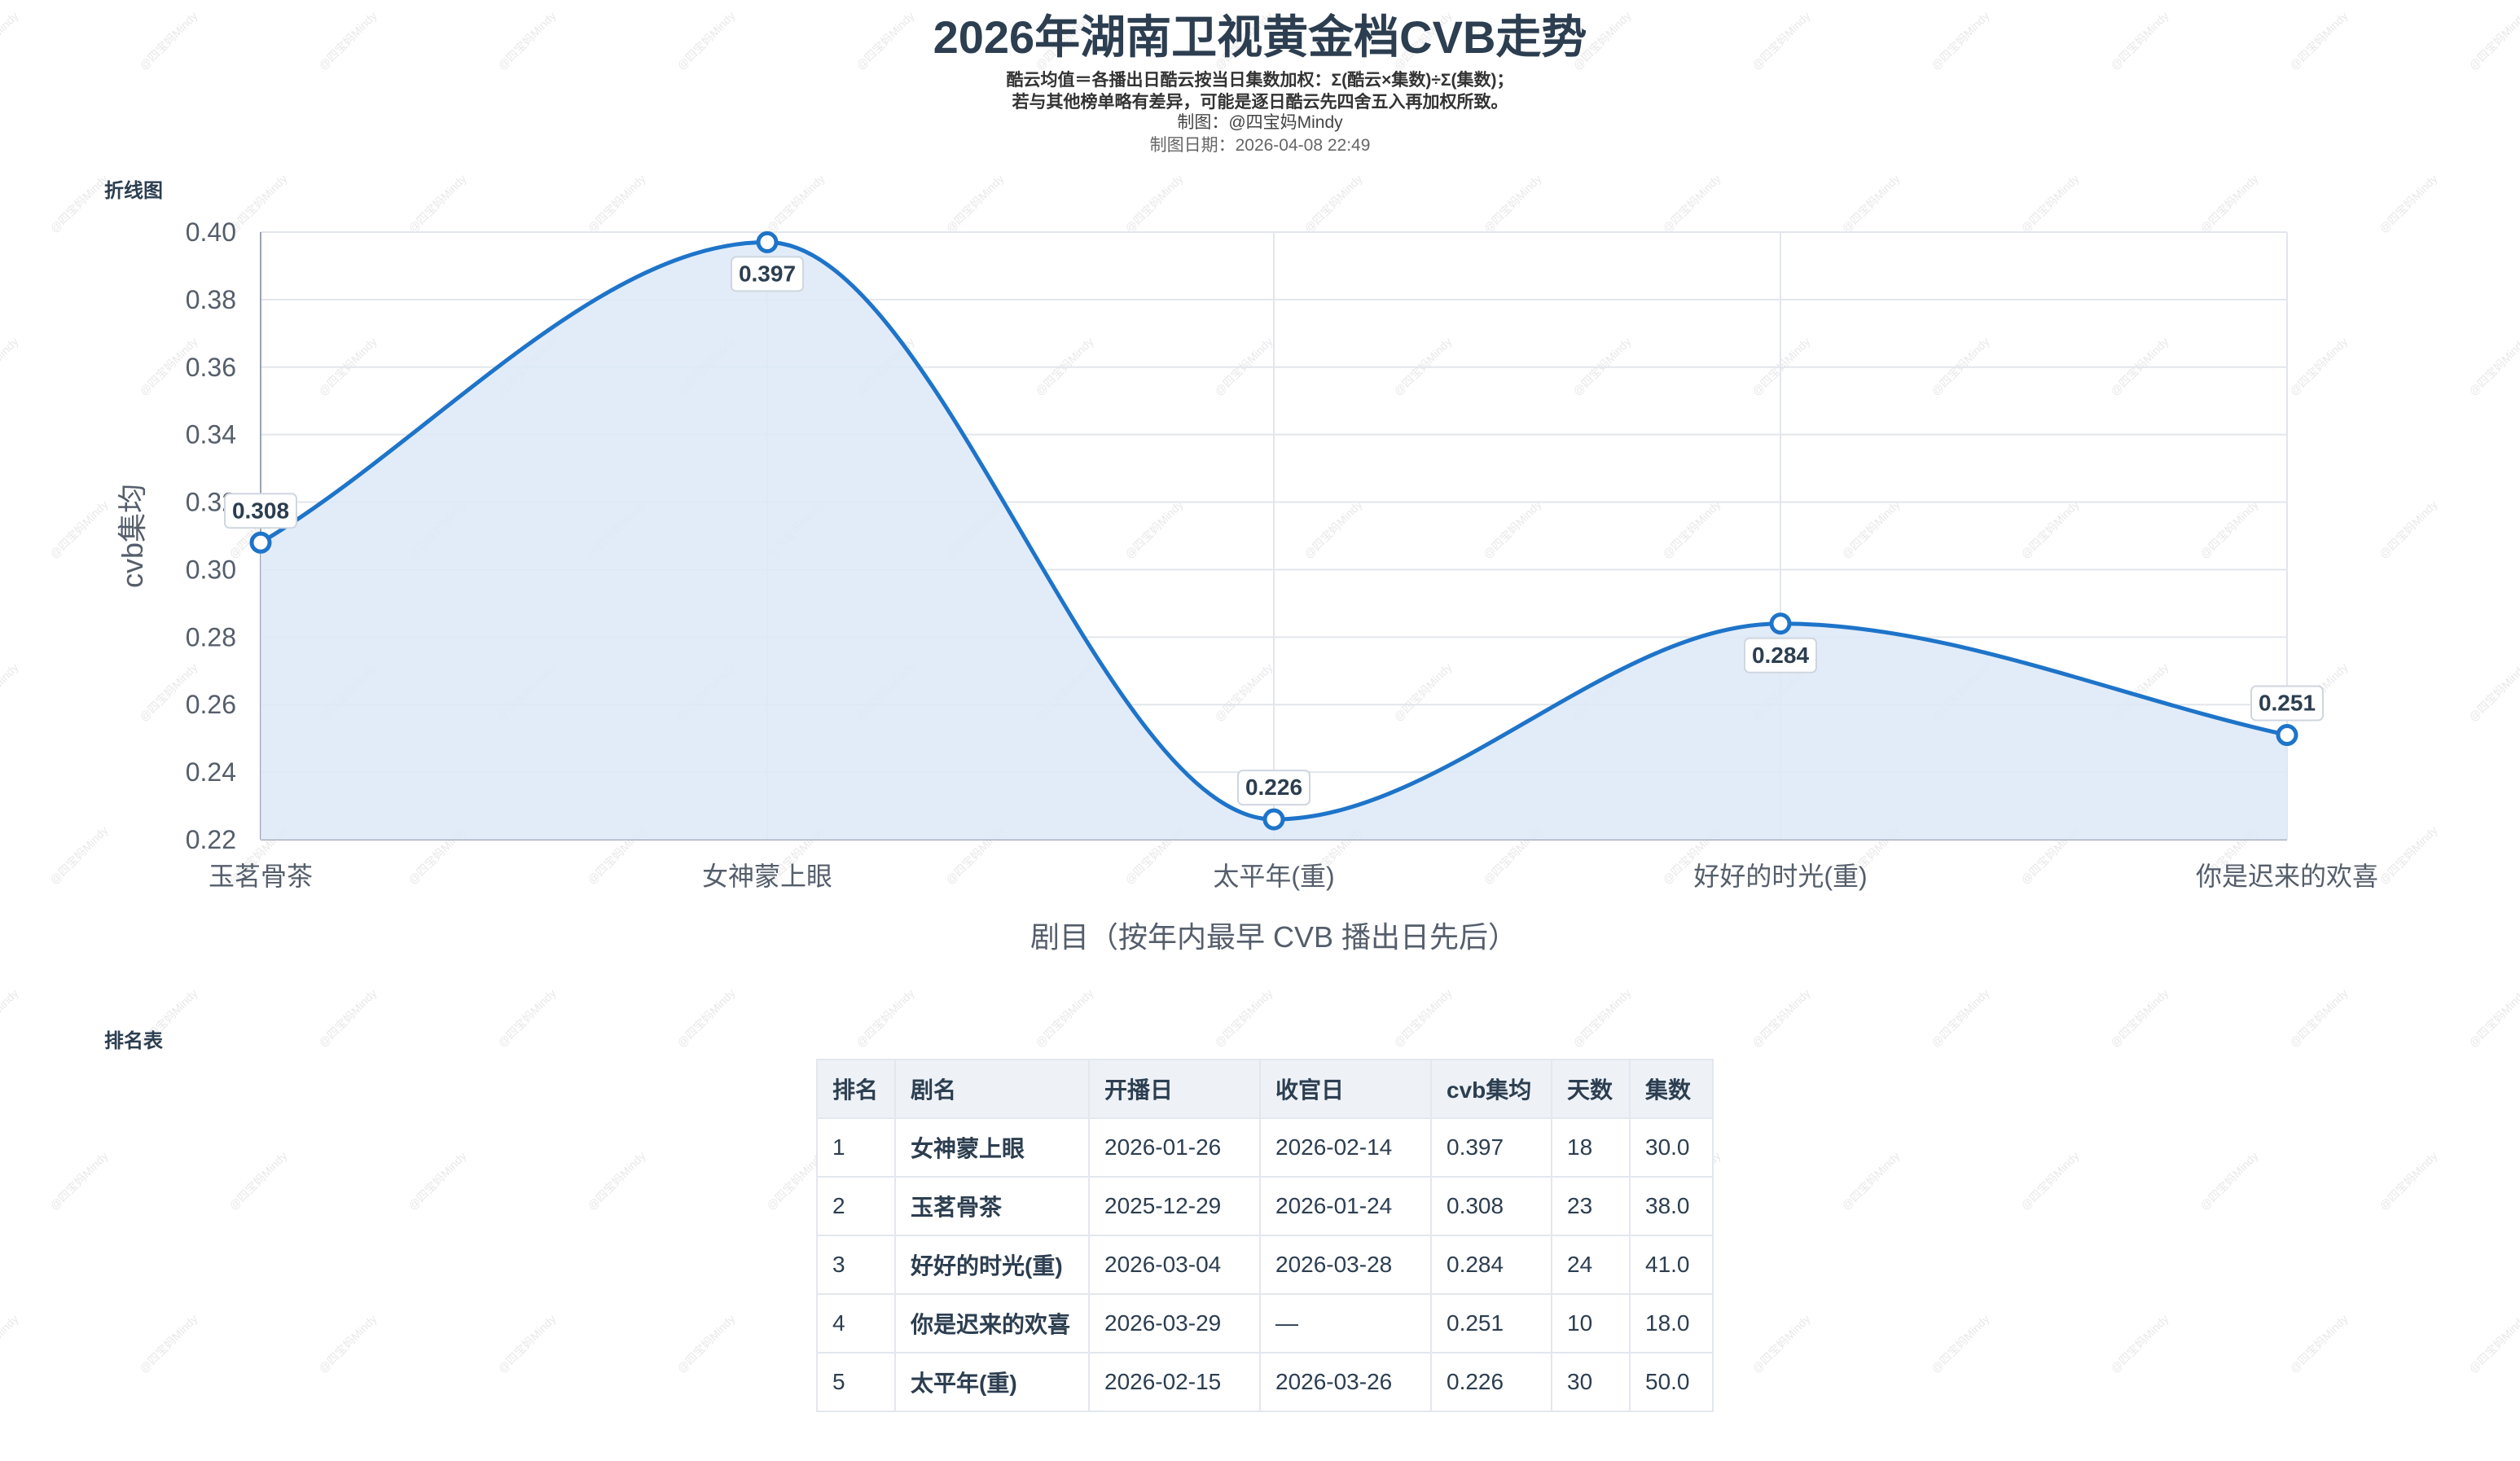 This screenshot has height=1461, width=2520. I want to click on subtitle-line-2: 若与其他榜单略有差异，可能是逐日酷云先四舍五入再加权所致。, so click(1260, 103).